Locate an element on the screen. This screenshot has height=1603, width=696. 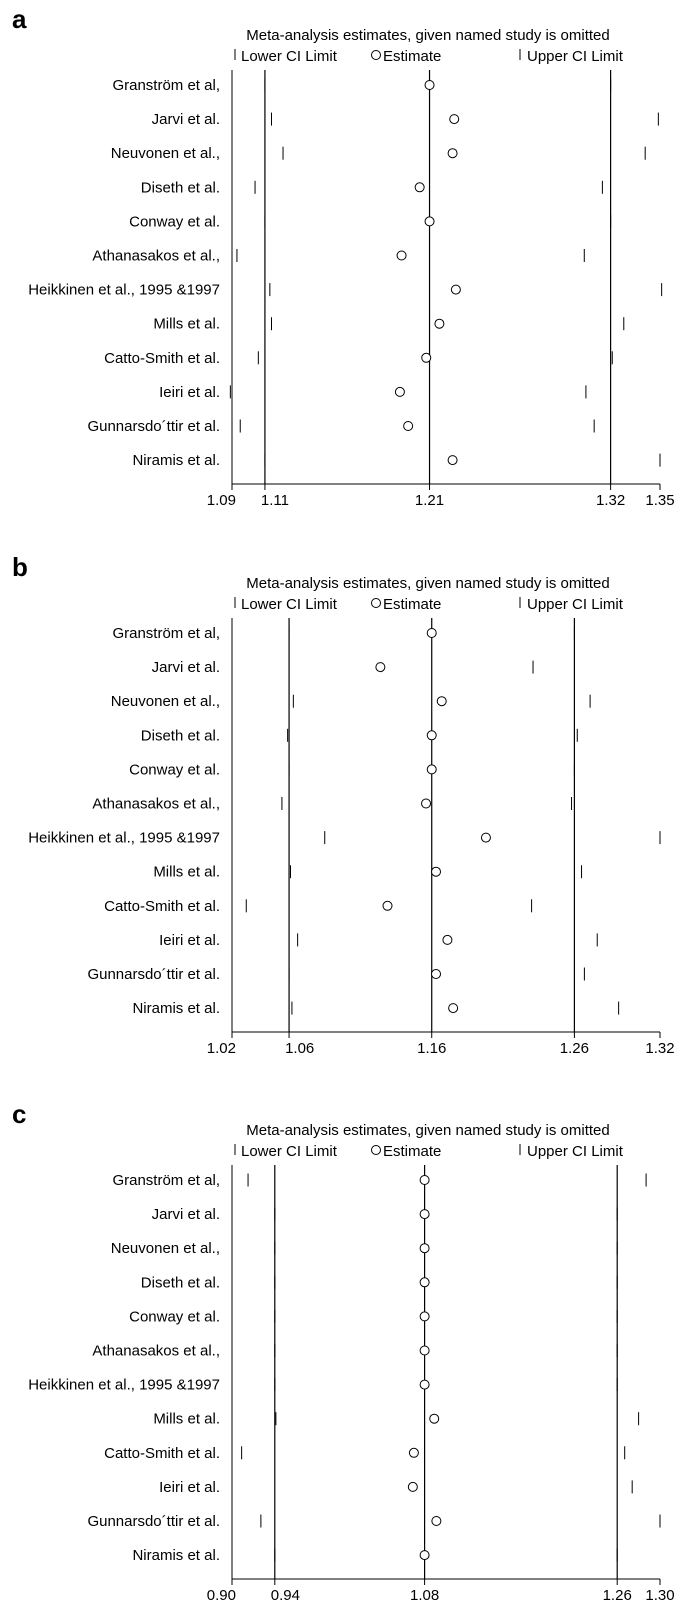
panel-label: a is located at coordinates (19, 19).